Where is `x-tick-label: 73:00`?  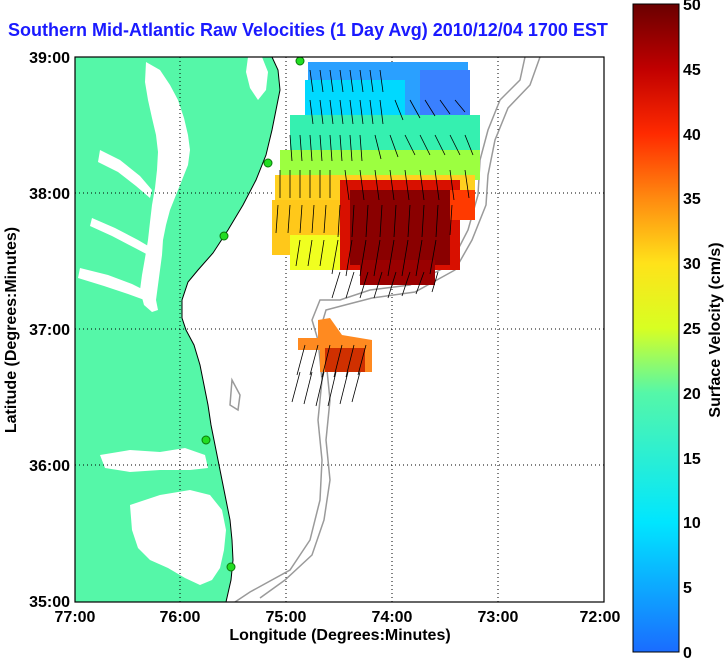 x-tick-label: 73:00 is located at coordinates (498, 617).